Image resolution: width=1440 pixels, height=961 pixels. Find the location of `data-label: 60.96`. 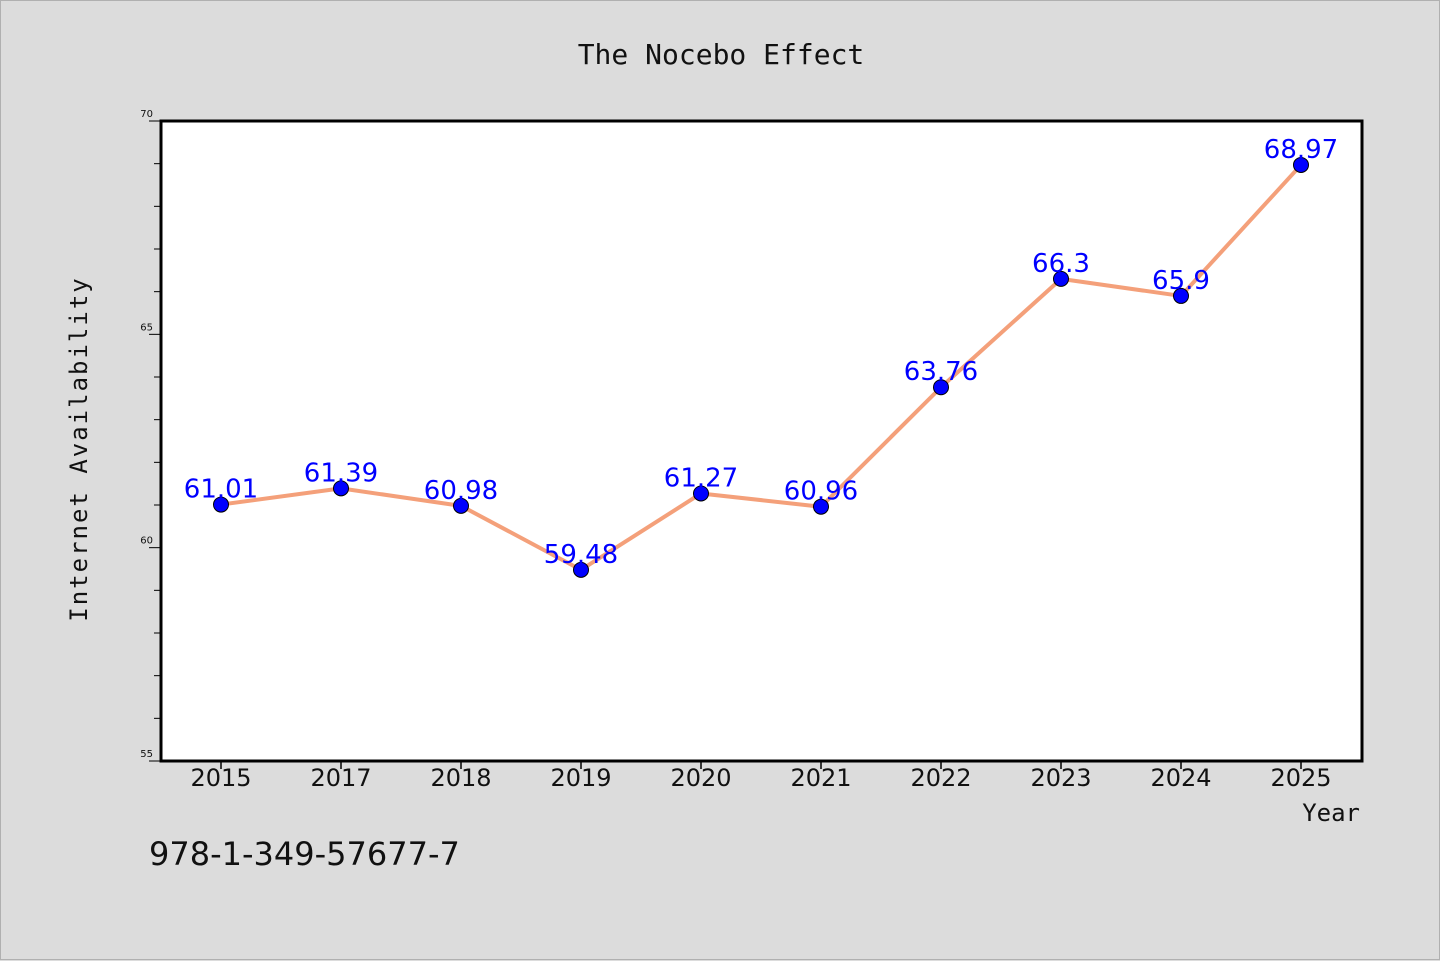

data-label: 60.96 is located at coordinates (821, 492).